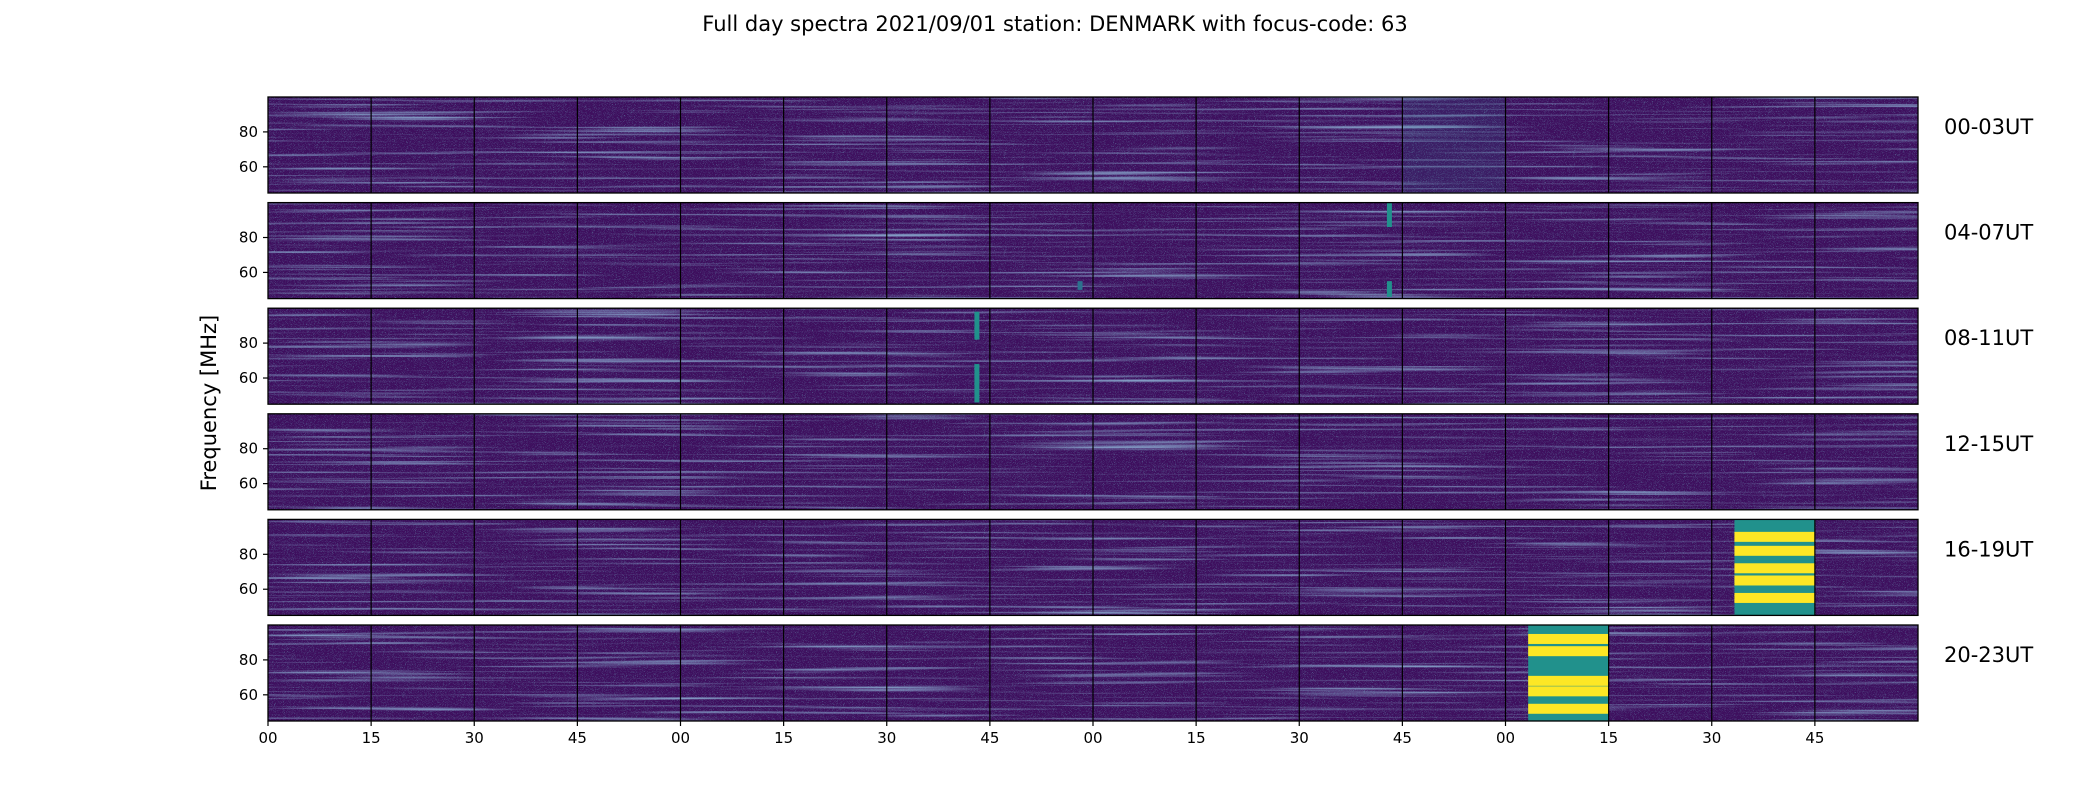 The height and width of the screenshot is (800, 2100). What do you see at coordinates (1136, 673) in the screenshot?
I see `spectra-row: 60 80 20-23UT` at bounding box center [1136, 673].